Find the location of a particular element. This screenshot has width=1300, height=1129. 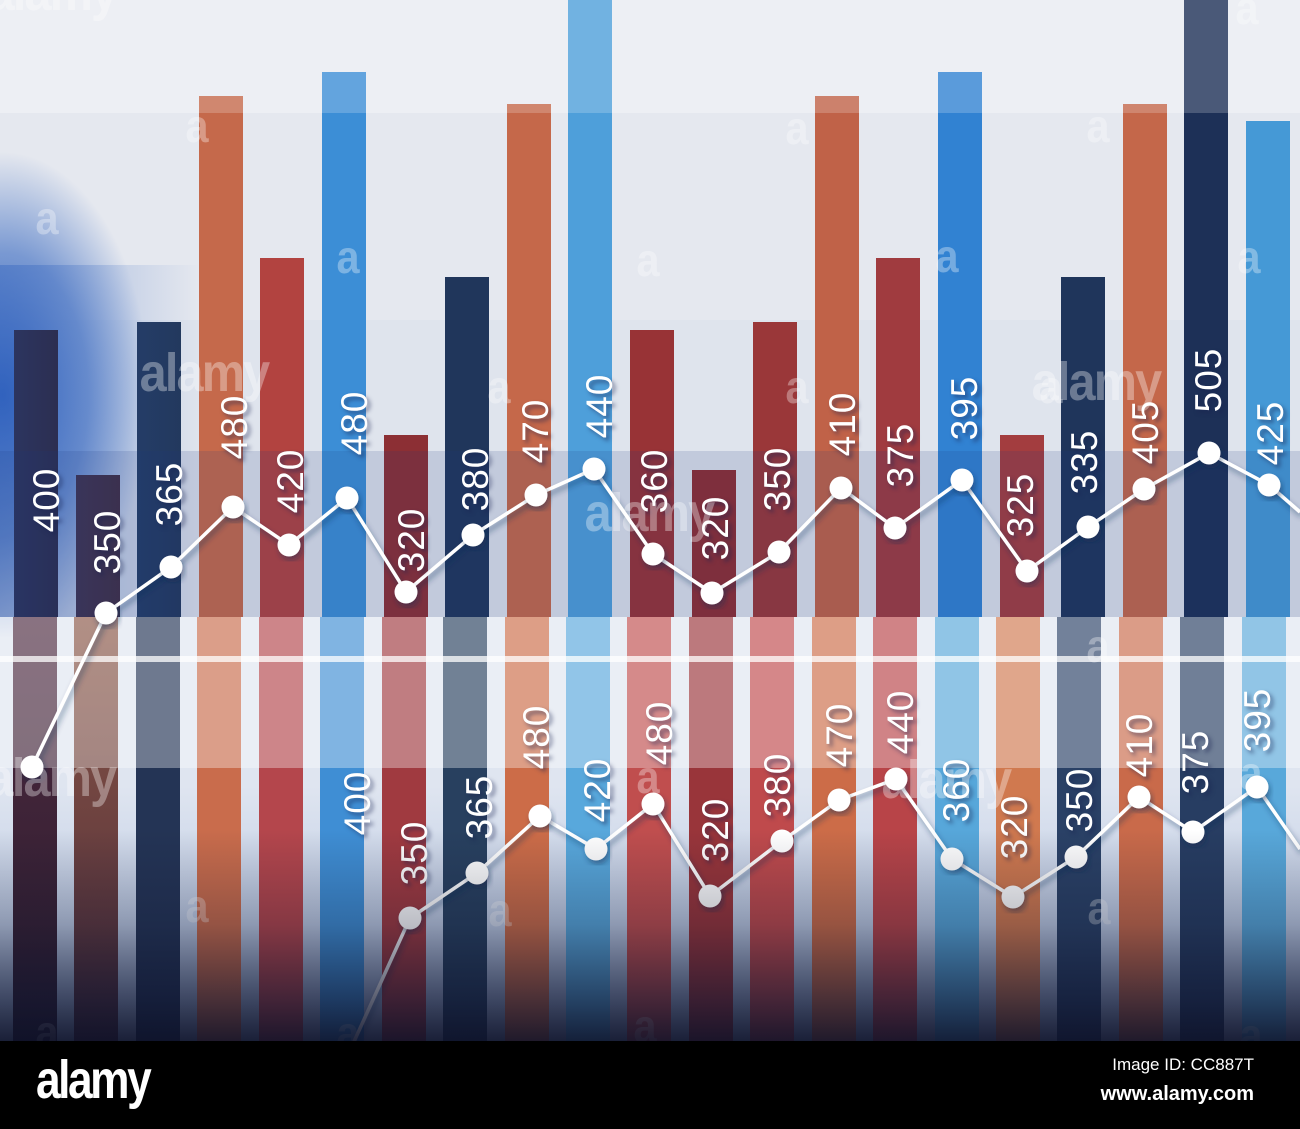

alamy-footer: alamy Image ID: CC887T www.alamy.com is located at coordinates (650, 1085).